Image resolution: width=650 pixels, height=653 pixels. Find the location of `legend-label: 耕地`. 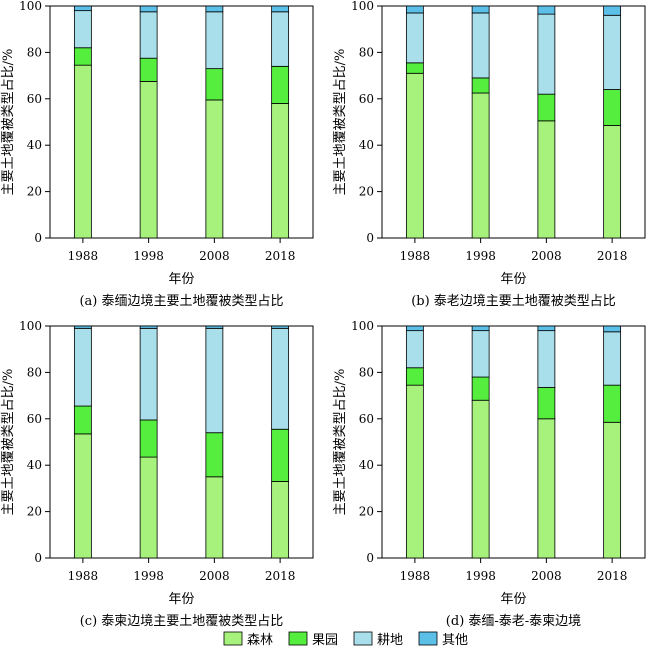

legend-label: 耕地 is located at coordinates (390, 640).